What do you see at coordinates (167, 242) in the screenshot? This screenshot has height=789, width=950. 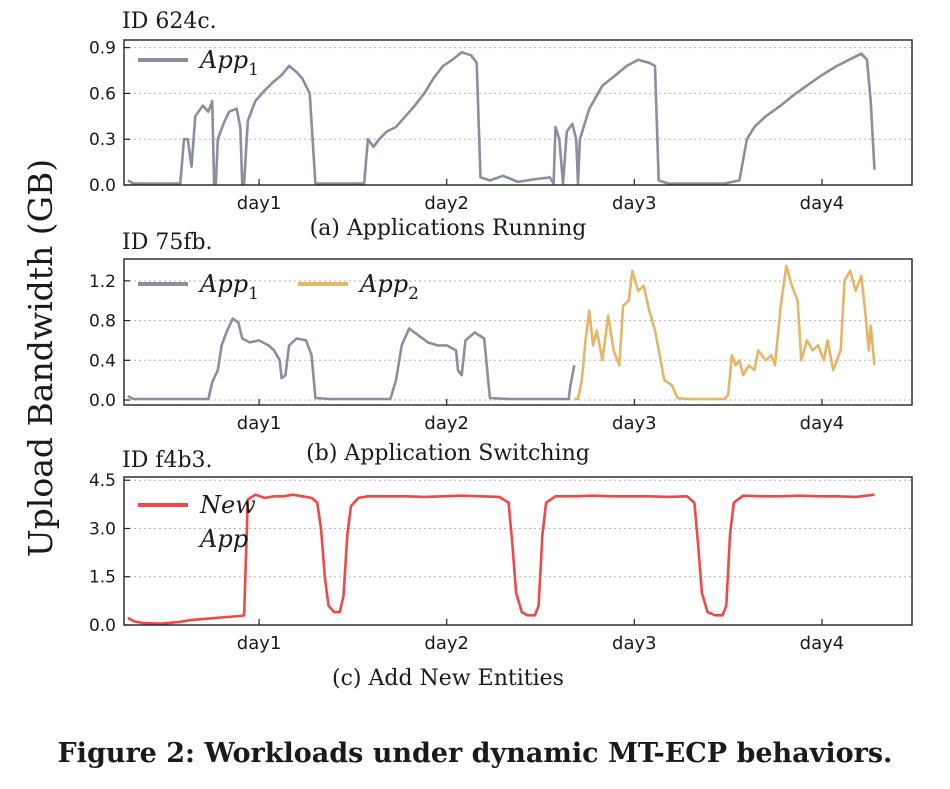 I see `panel-id-label: ID 75fb.` at bounding box center [167, 242].